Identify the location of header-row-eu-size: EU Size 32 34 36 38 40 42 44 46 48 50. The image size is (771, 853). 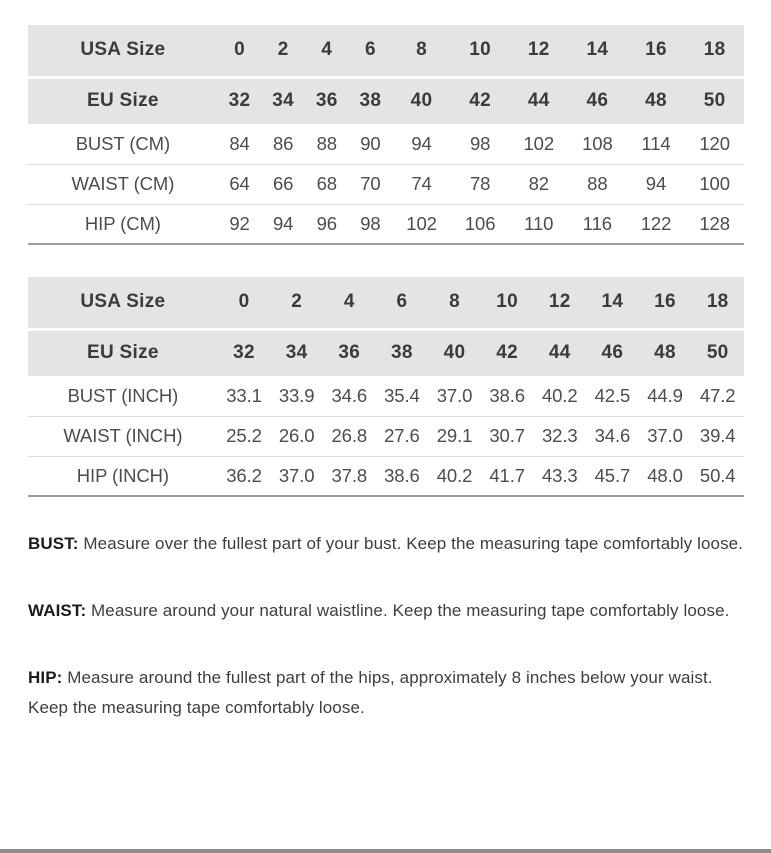
(386, 100).